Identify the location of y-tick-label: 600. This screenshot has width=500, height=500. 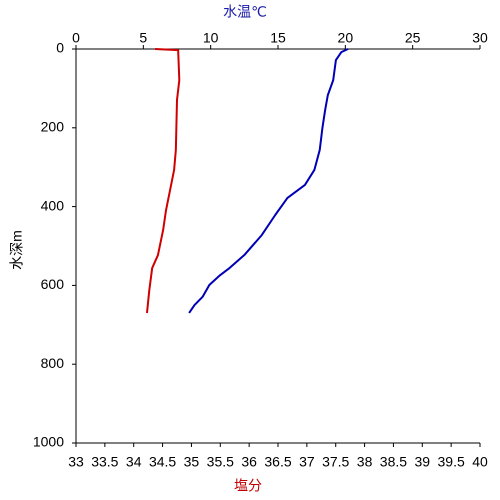
(53, 284).